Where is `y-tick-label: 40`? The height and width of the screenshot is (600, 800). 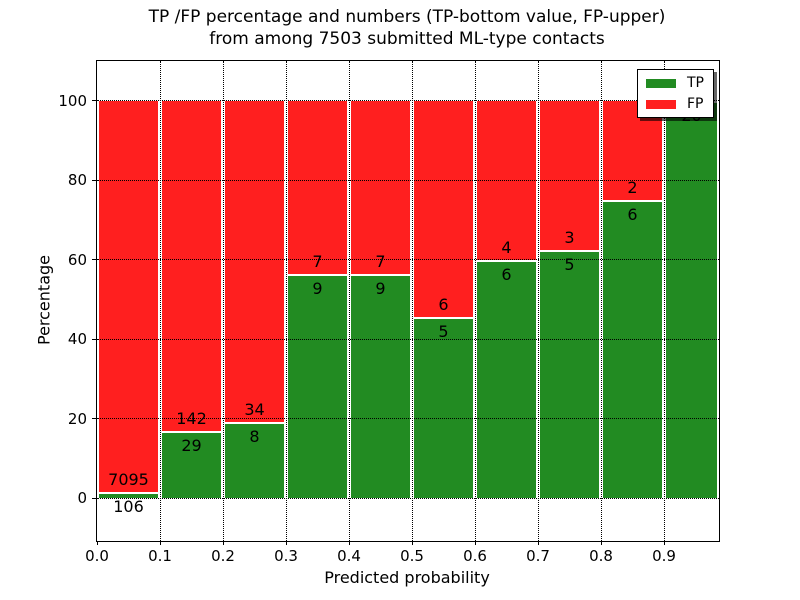 y-tick-label: 40 is located at coordinates (77, 339).